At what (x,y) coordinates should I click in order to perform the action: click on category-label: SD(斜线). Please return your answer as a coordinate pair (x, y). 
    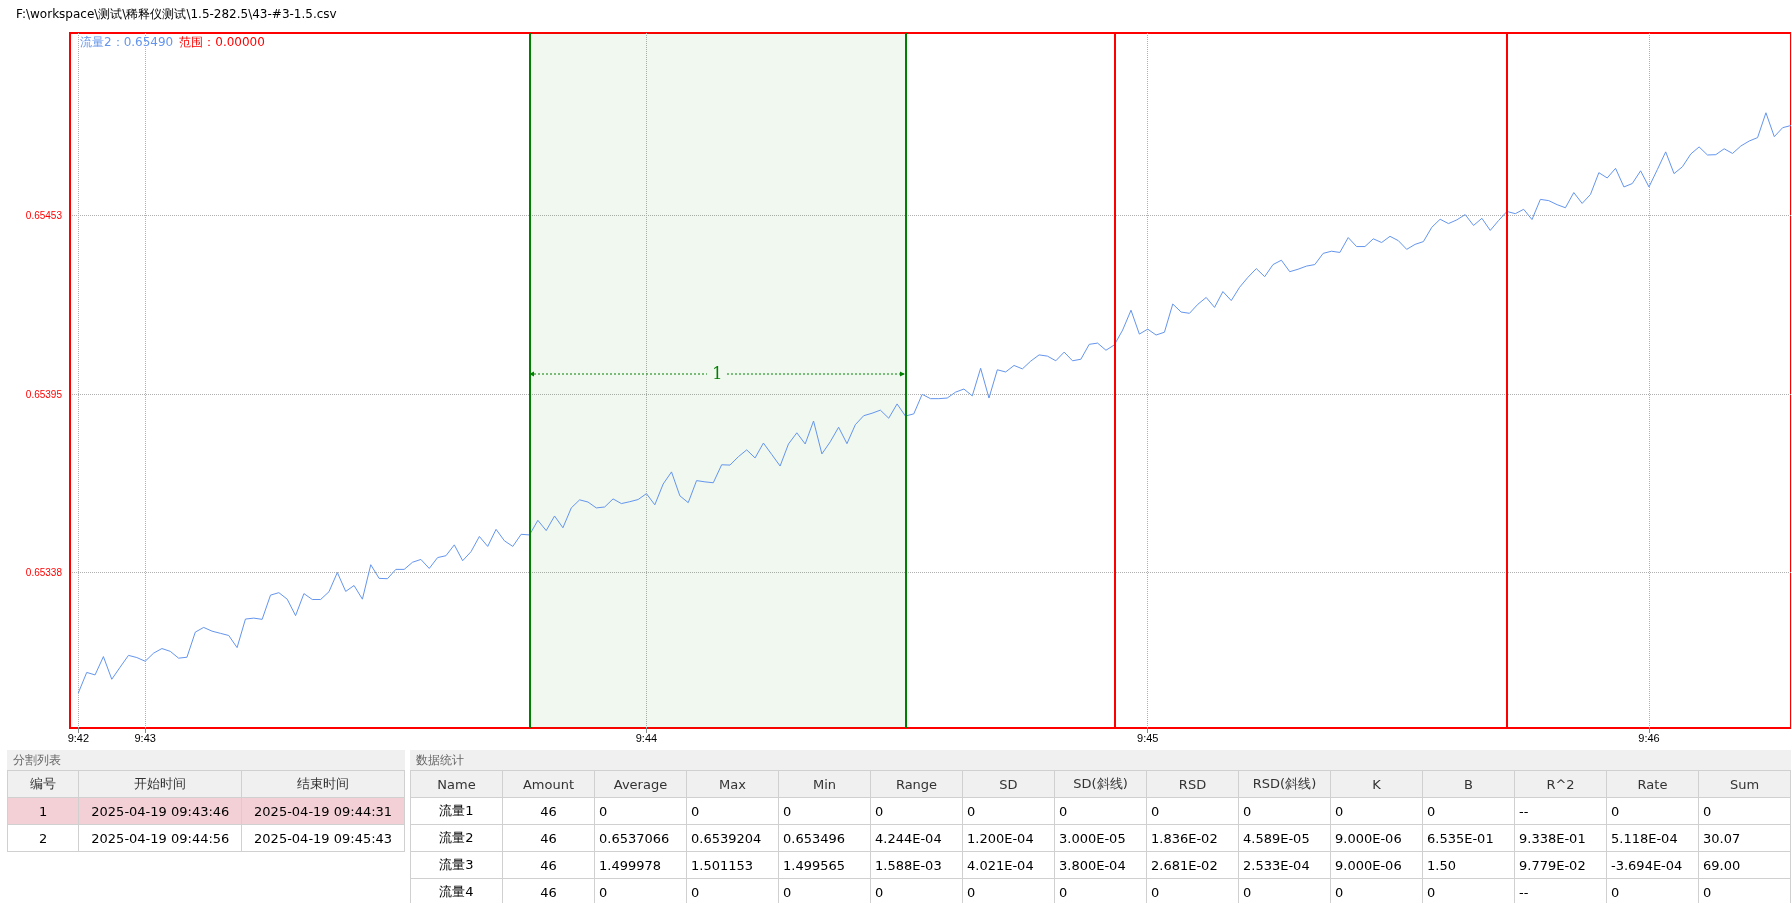
    Looking at the image, I should click on (1100, 784).